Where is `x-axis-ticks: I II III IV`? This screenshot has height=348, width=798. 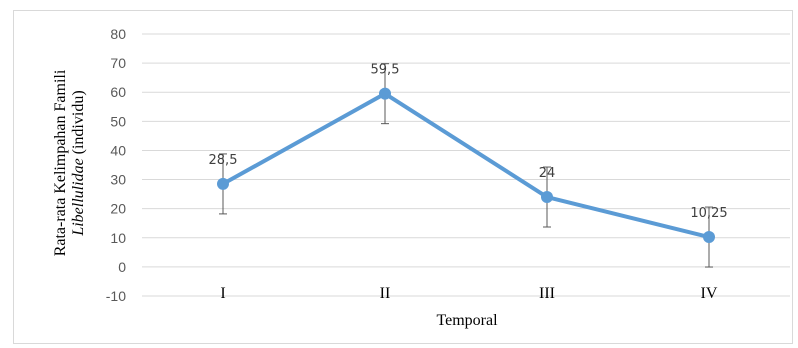
x-axis-ticks: I II III IV is located at coordinates (469, 293).